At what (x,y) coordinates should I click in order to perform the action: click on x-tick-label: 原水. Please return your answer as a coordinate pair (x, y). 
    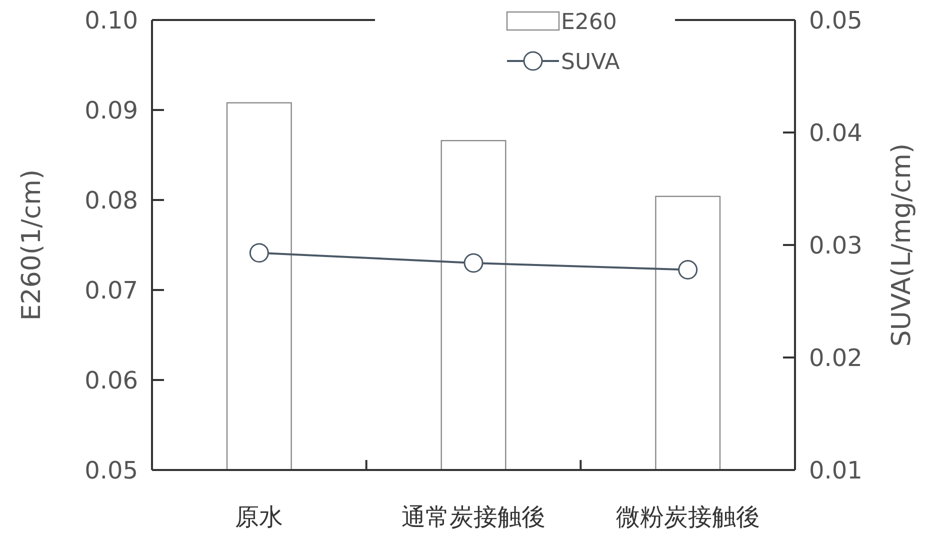
    Looking at the image, I should click on (259, 517).